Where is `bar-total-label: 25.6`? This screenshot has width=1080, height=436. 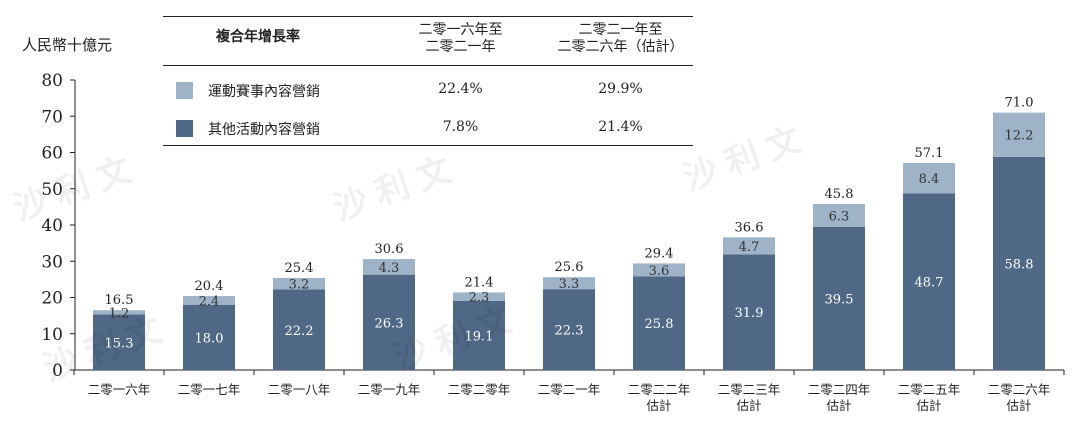
bar-total-label: 25.6 is located at coordinates (569, 267).